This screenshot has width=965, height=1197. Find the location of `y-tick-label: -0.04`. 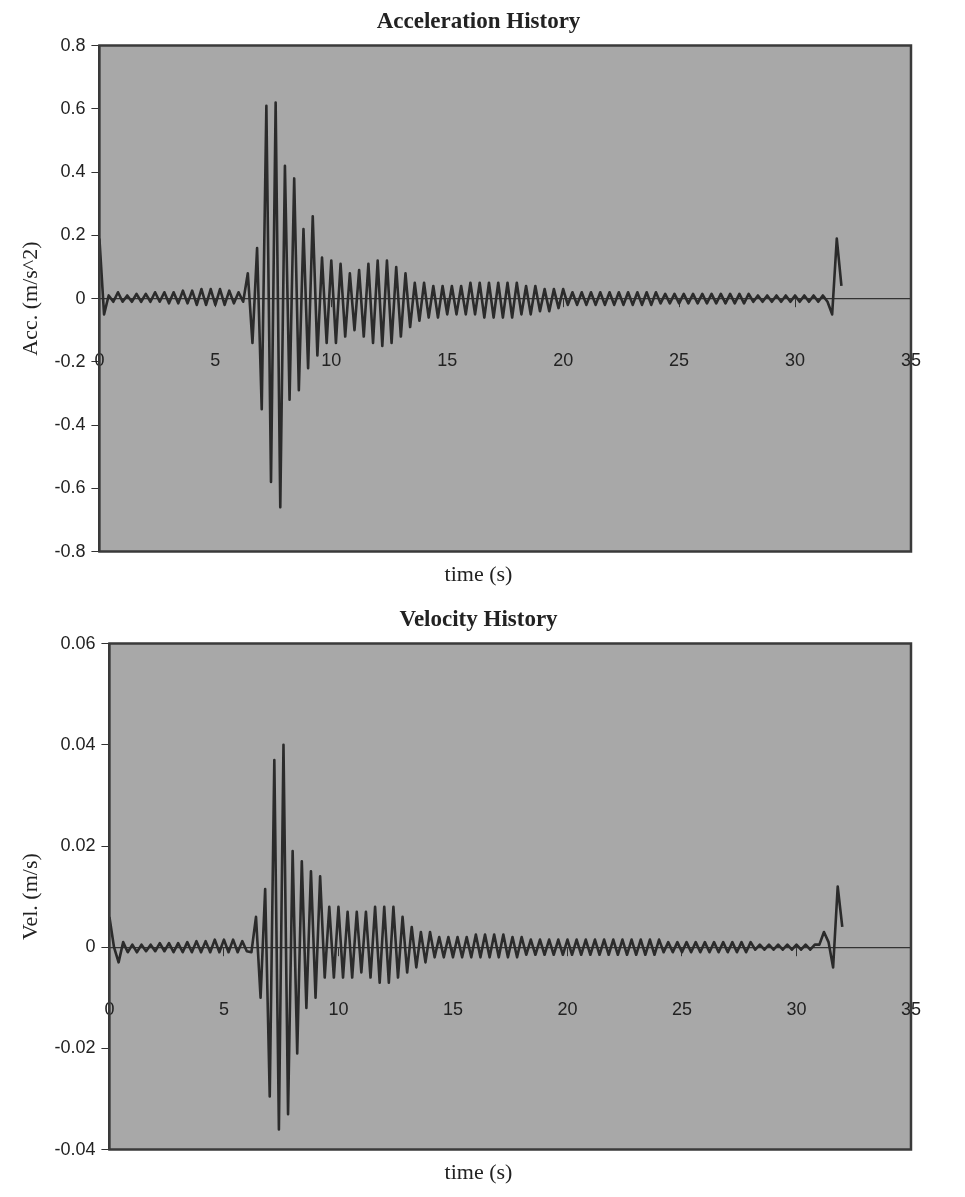

y-tick-label: -0.04 is located at coordinates (75, 1148).